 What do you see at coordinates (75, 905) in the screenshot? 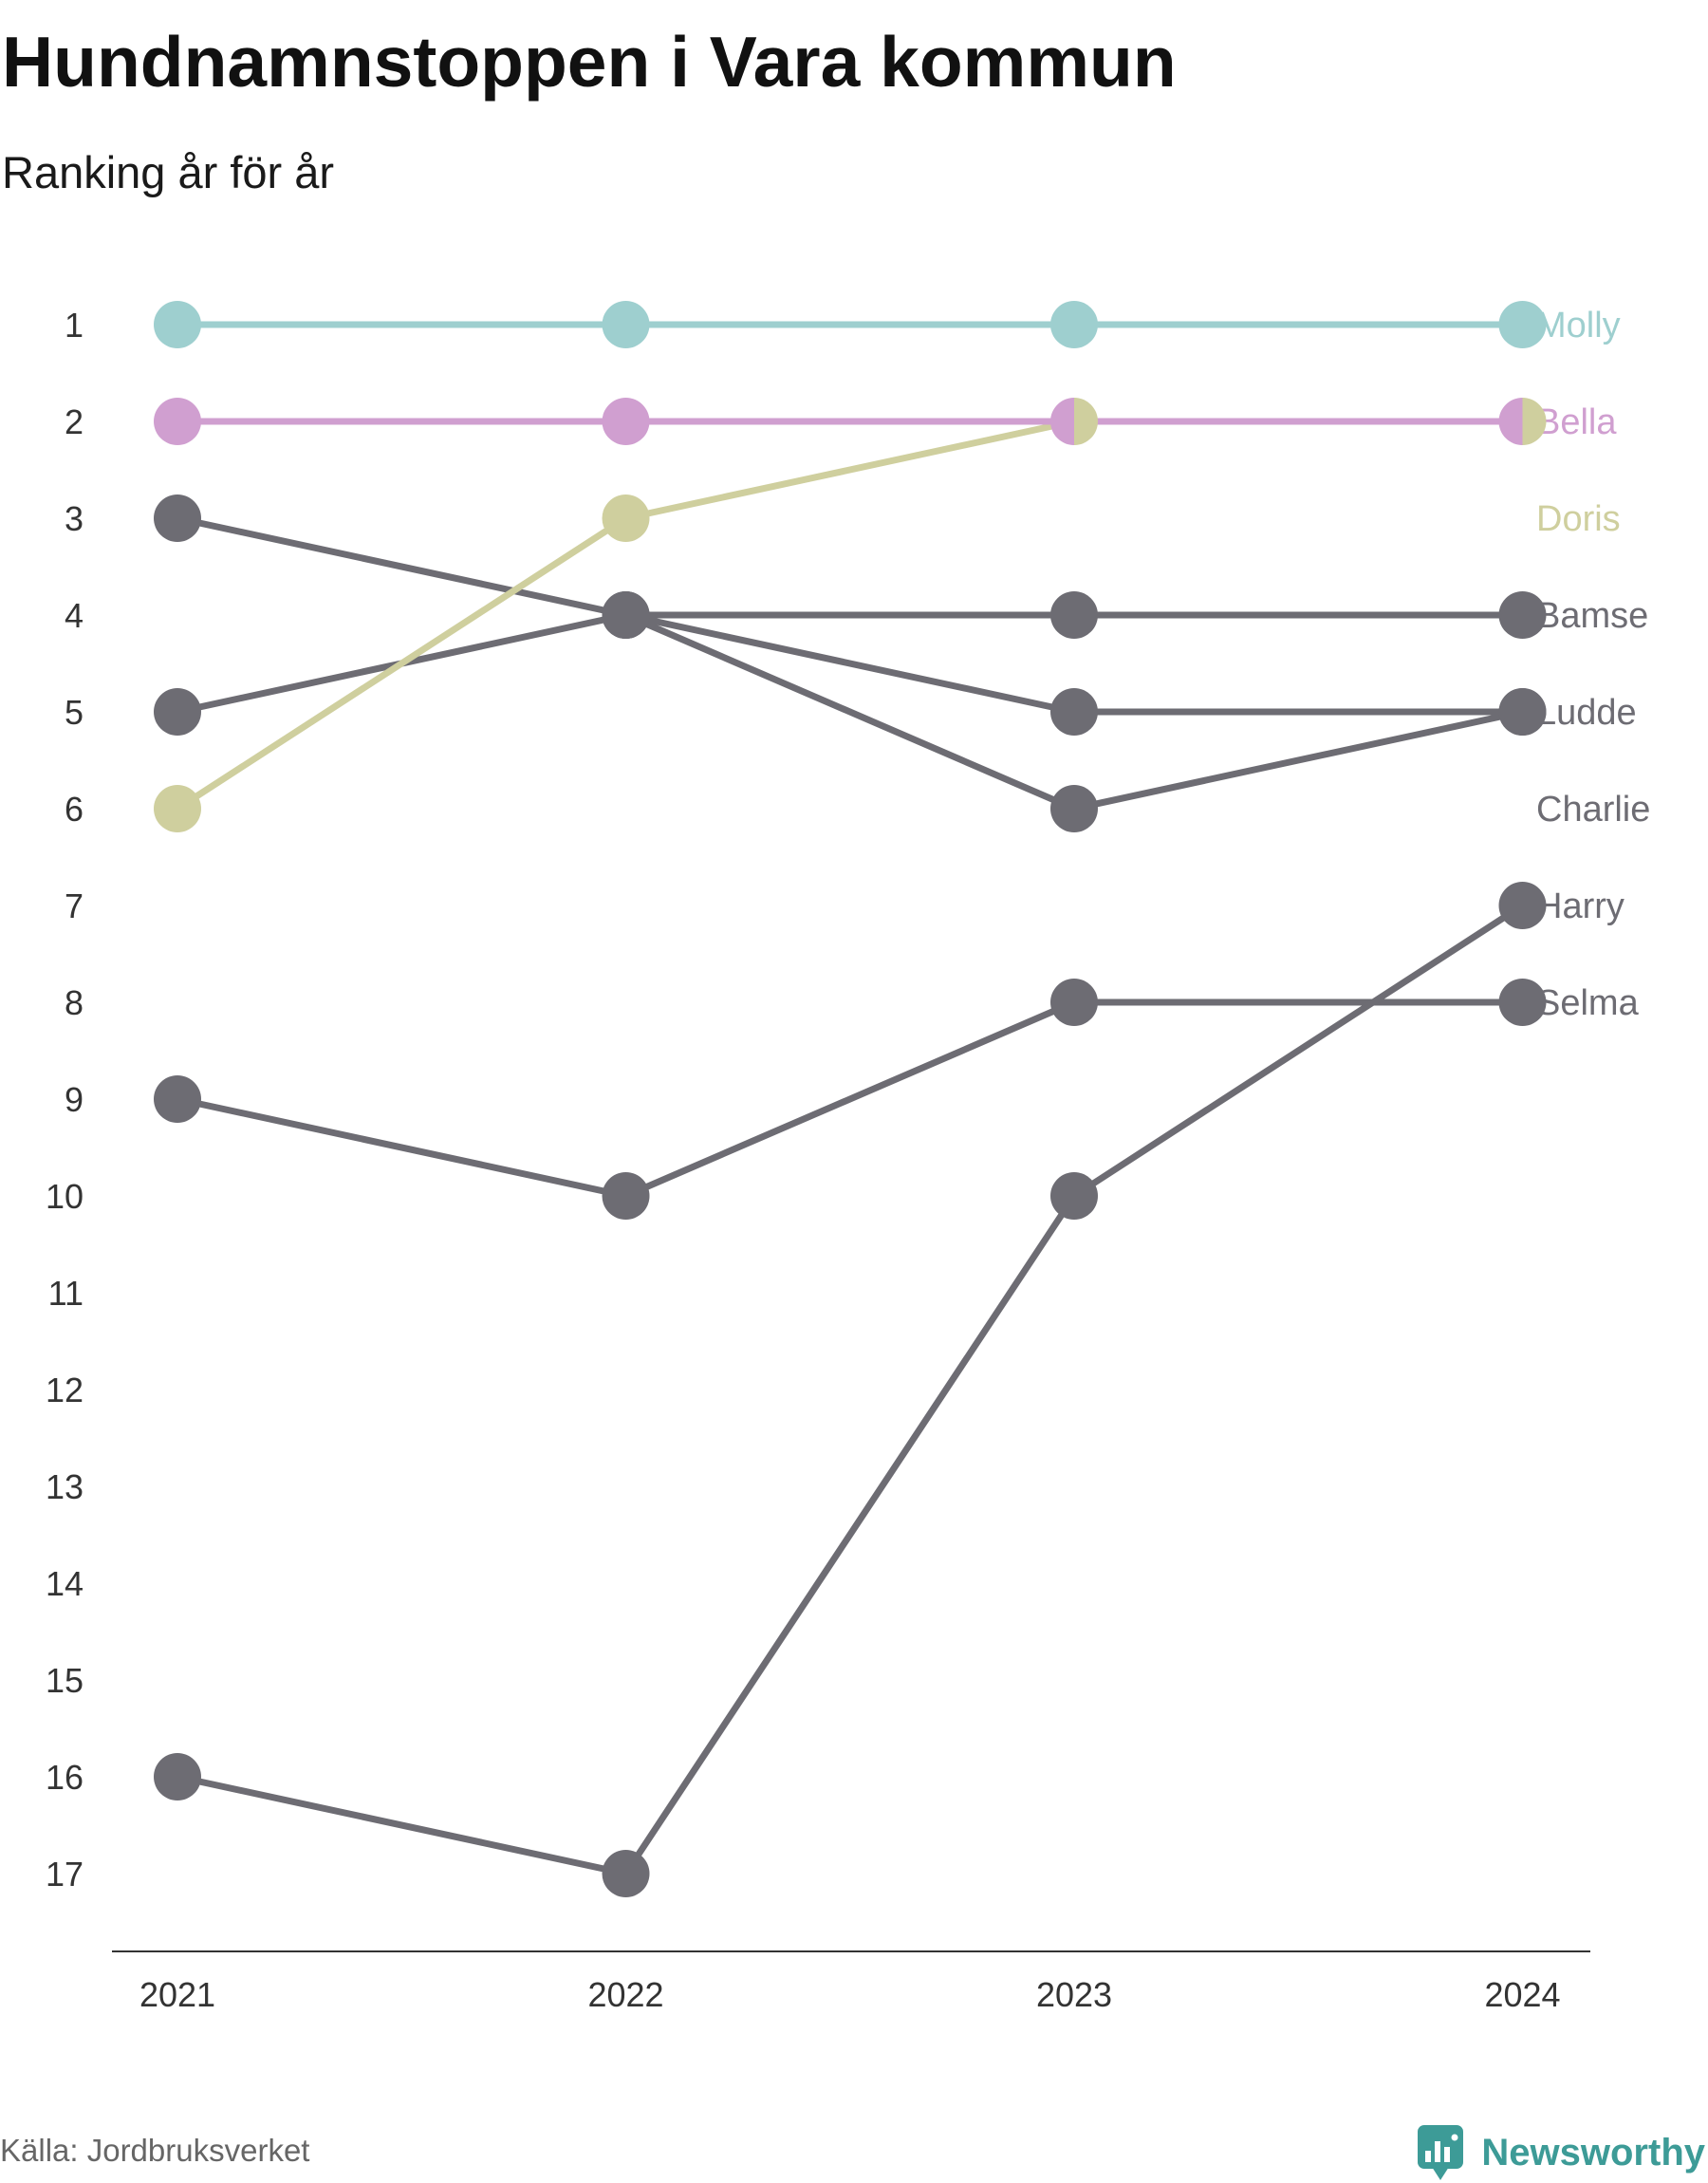
I see `y-tick-label-7: 7` at bounding box center [75, 905].